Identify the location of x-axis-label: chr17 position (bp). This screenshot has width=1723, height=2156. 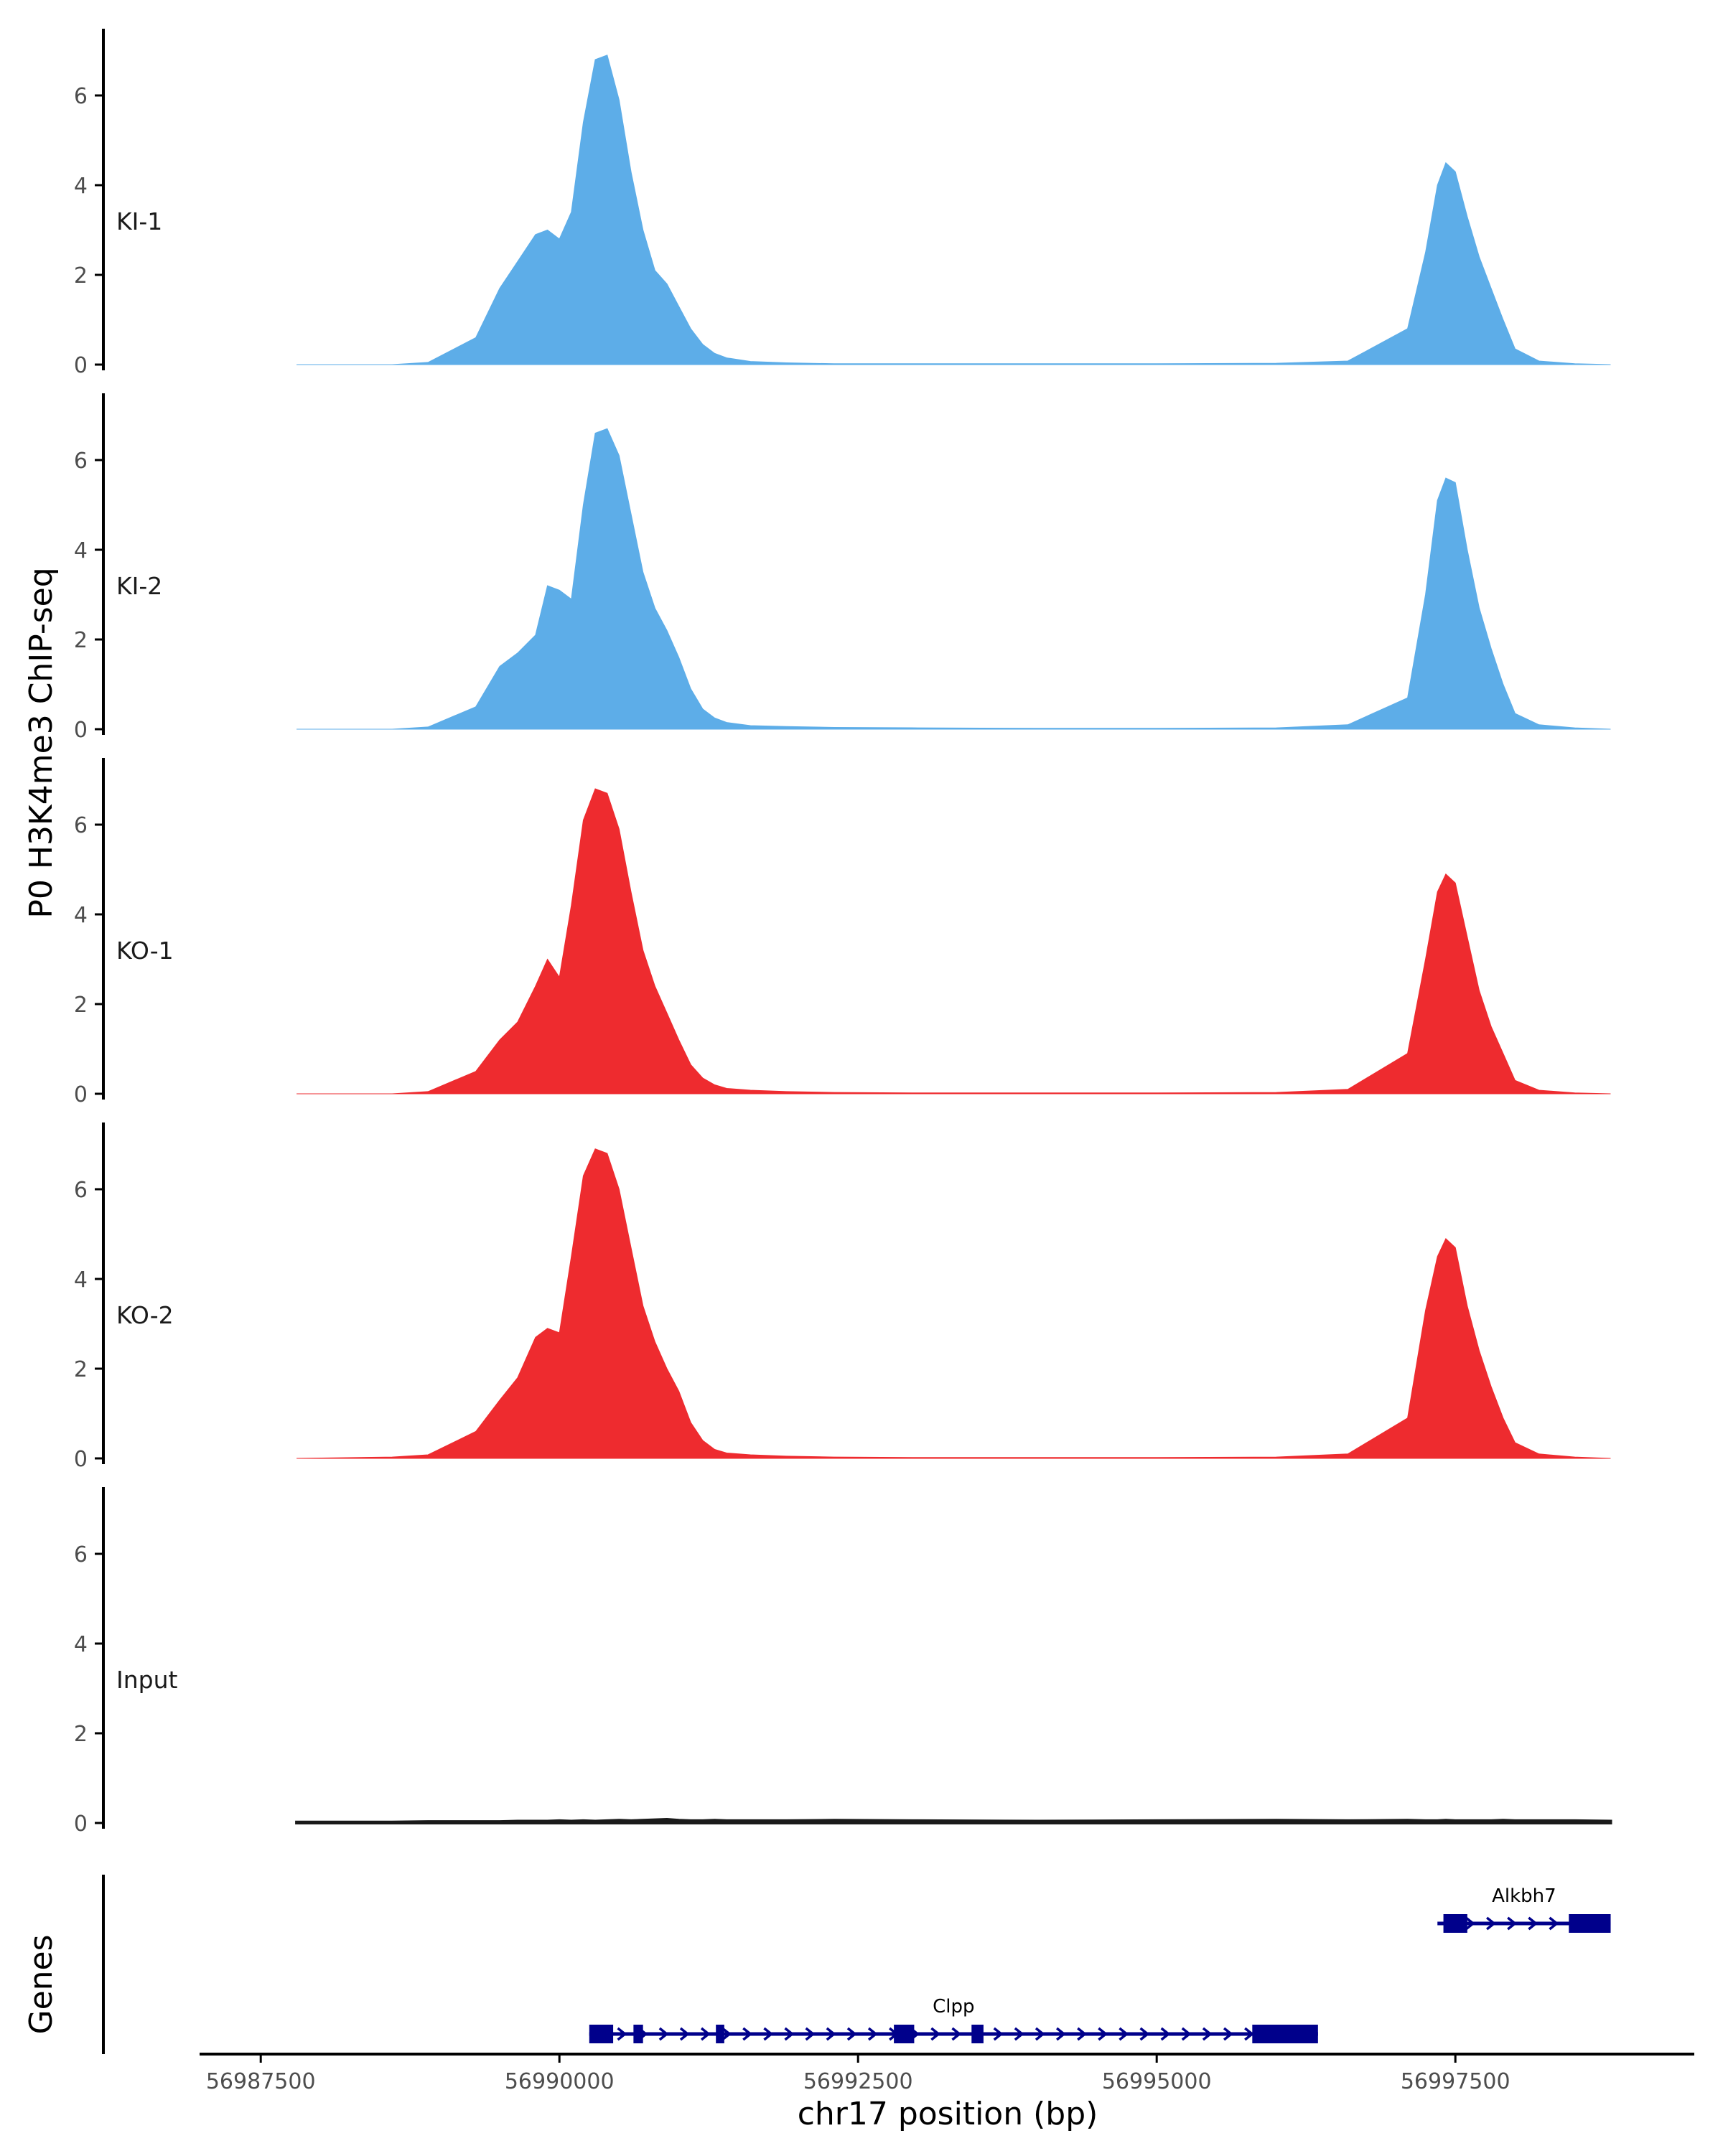
(948, 2114).